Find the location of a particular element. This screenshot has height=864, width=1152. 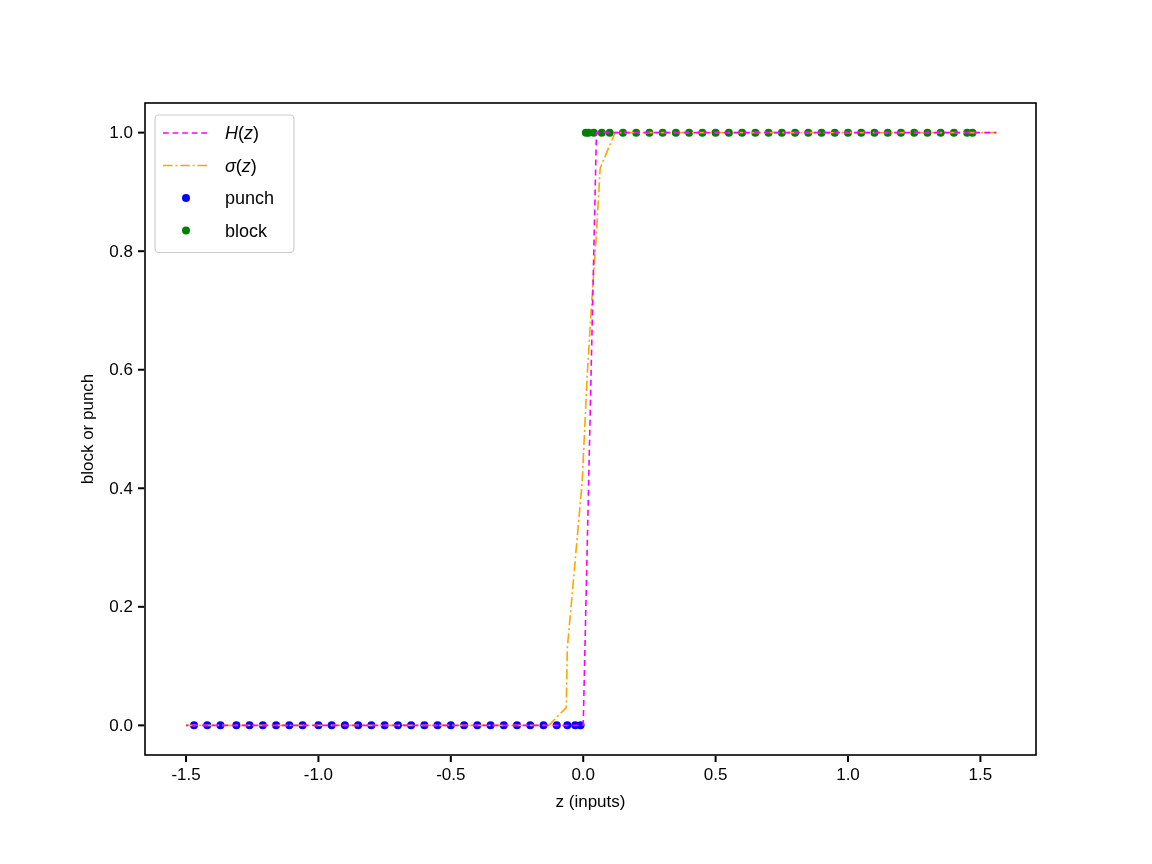

legend-label: H(z) is located at coordinates (242, 133).